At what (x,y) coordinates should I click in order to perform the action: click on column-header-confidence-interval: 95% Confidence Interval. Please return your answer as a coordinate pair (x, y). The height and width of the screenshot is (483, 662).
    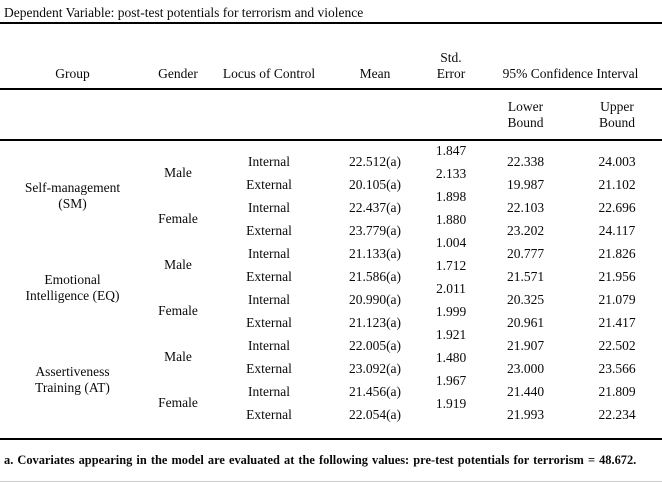
    Looking at the image, I should click on (570, 57).